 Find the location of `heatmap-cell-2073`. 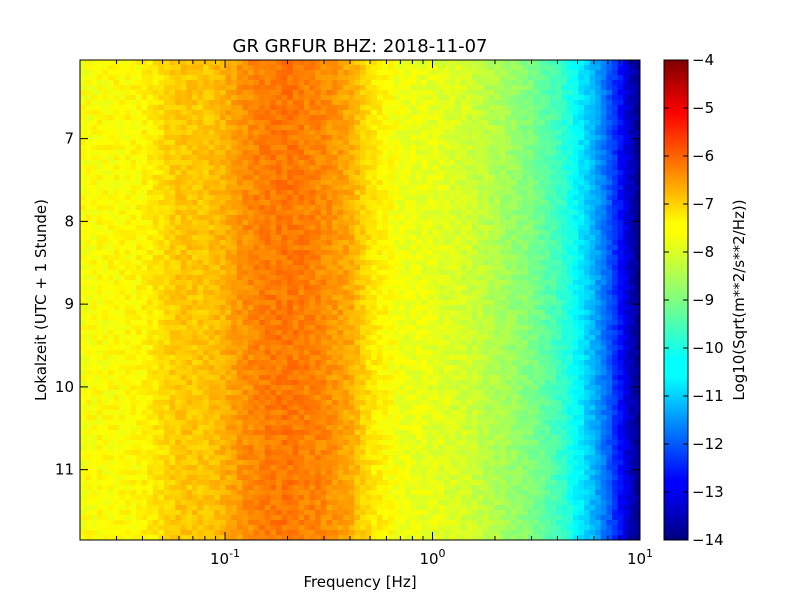

heatmap-cell-2073 is located at coordinates (200, 348).